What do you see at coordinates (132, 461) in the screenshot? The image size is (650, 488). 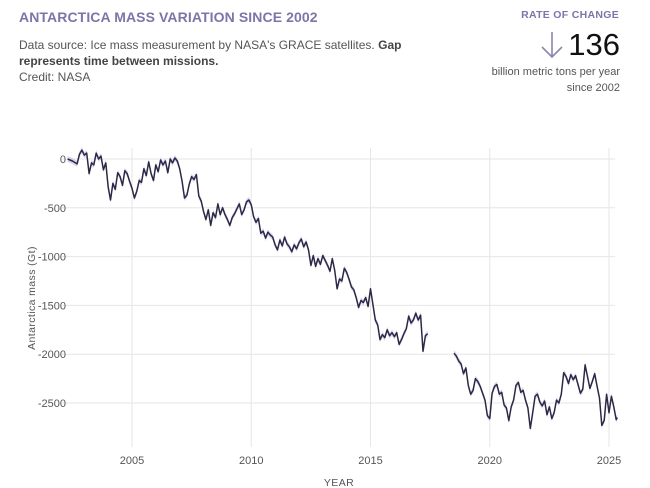 I see `x-tick-label: 2005` at bounding box center [132, 461].